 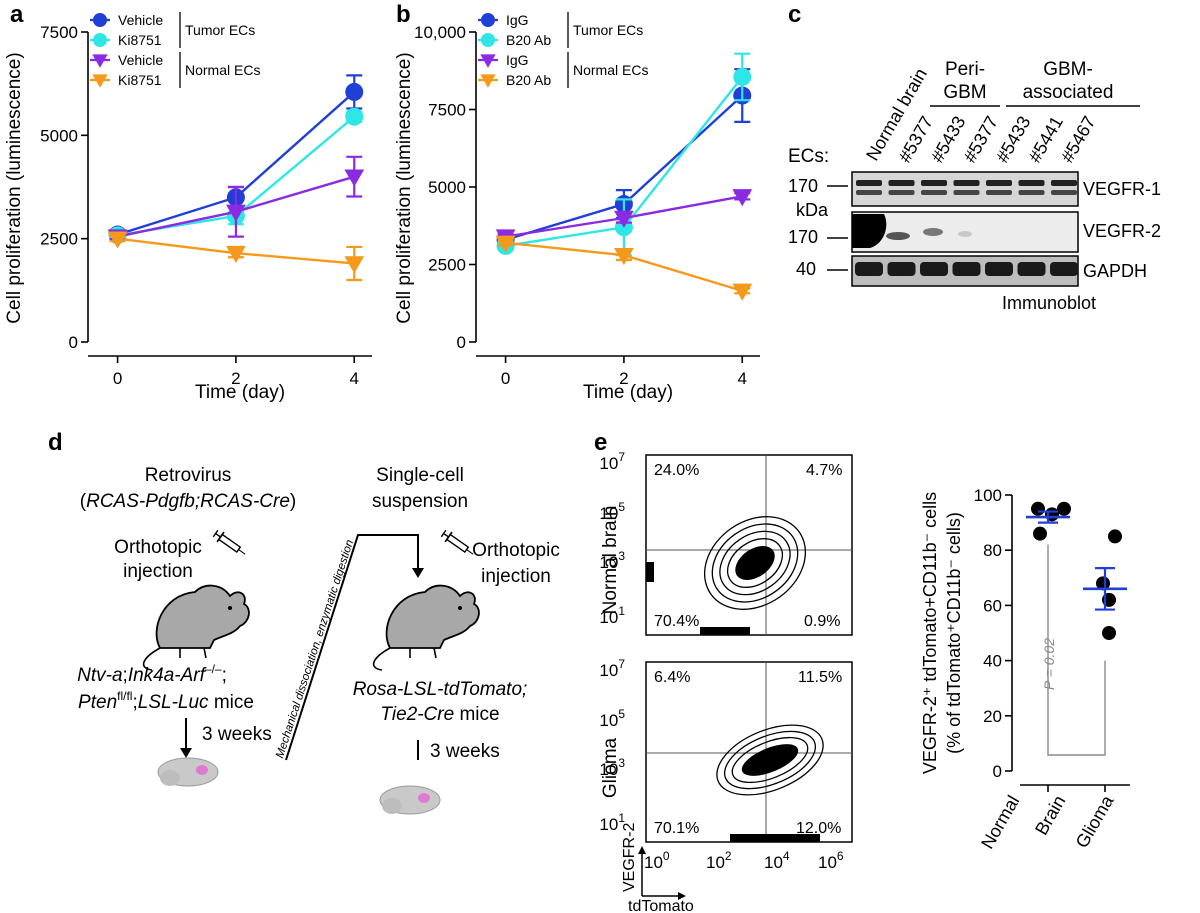 What do you see at coordinates (117, 378) in the screenshot?
I see `a-xtick-label: 0` at bounding box center [117, 378].